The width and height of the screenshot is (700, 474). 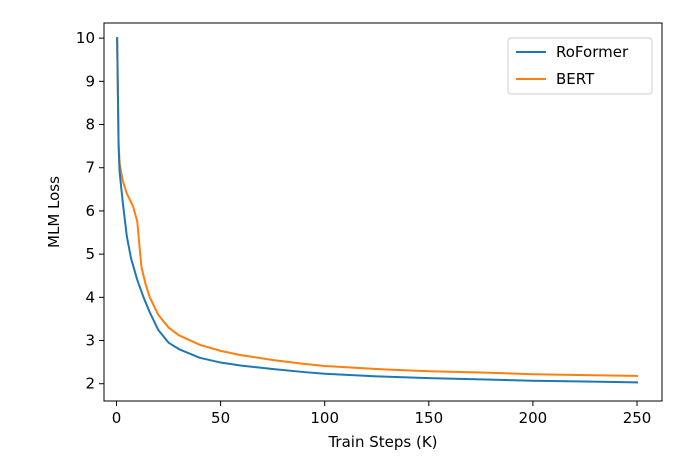 I want to click on y-axis-title: MLM Loss, so click(x=54, y=212).